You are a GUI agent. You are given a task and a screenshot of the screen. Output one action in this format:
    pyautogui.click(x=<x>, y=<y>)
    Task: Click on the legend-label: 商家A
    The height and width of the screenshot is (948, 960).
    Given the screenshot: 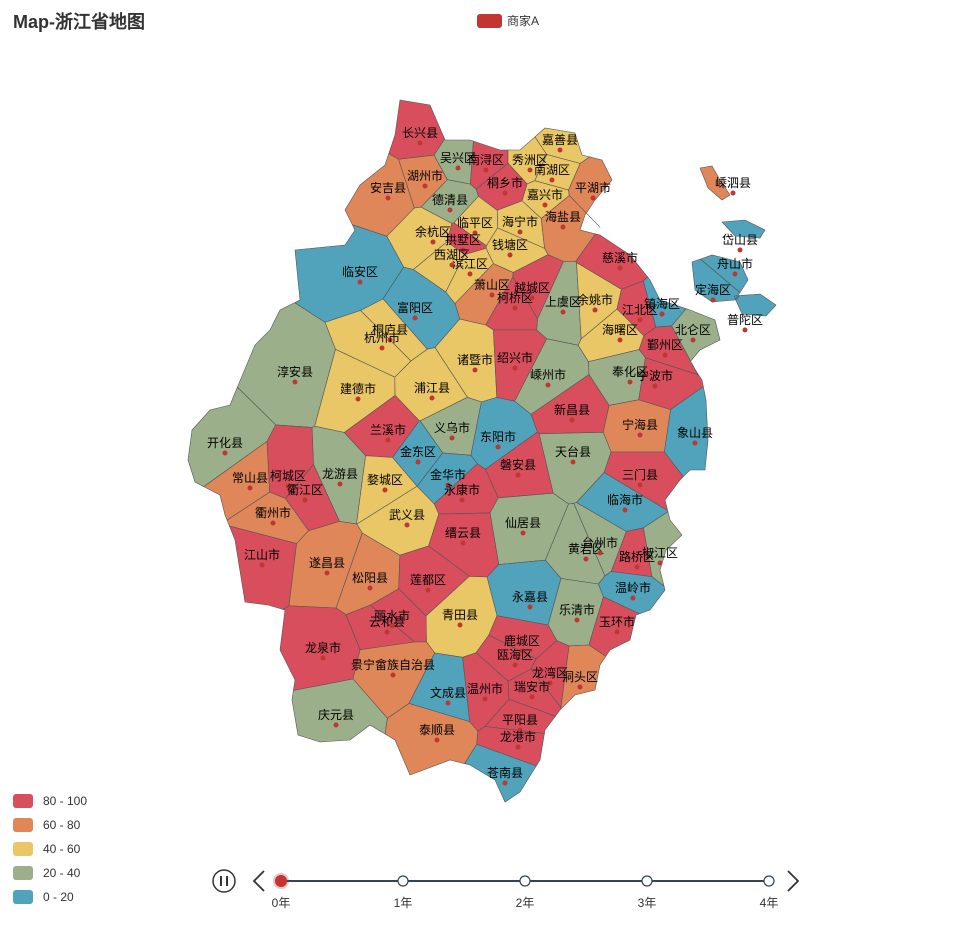 What is the action you would take?
    pyautogui.click(x=523, y=20)
    